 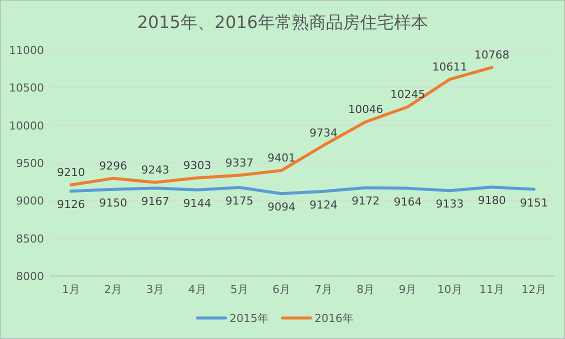 What do you see at coordinates (113, 165) in the screenshot?
I see `data-label: 9296` at bounding box center [113, 165].